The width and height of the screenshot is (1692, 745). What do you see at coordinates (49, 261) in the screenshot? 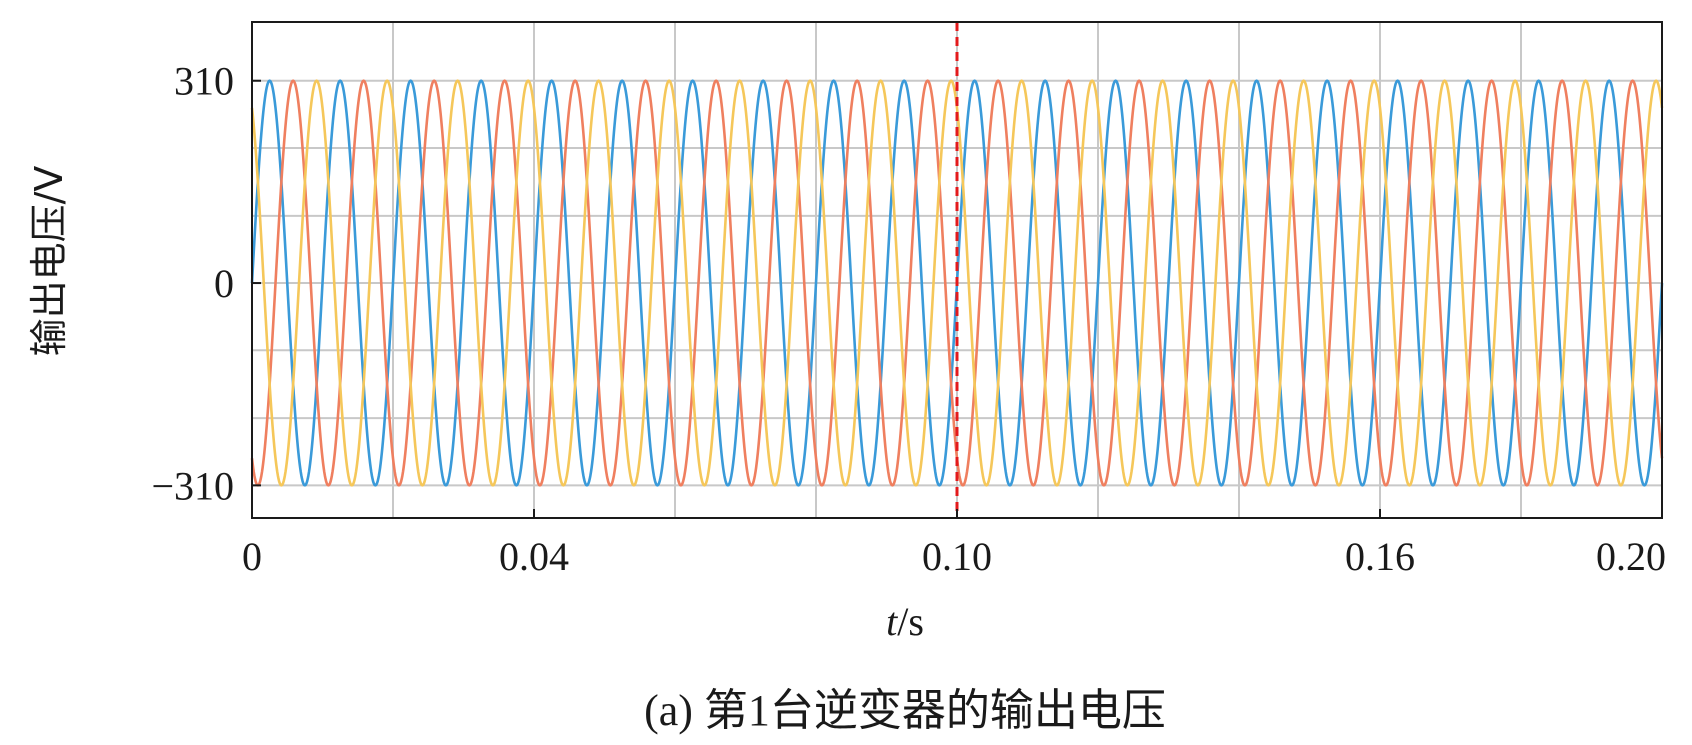
I see `y-axis-title: 输出电压/V` at bounding box center [49, 261].